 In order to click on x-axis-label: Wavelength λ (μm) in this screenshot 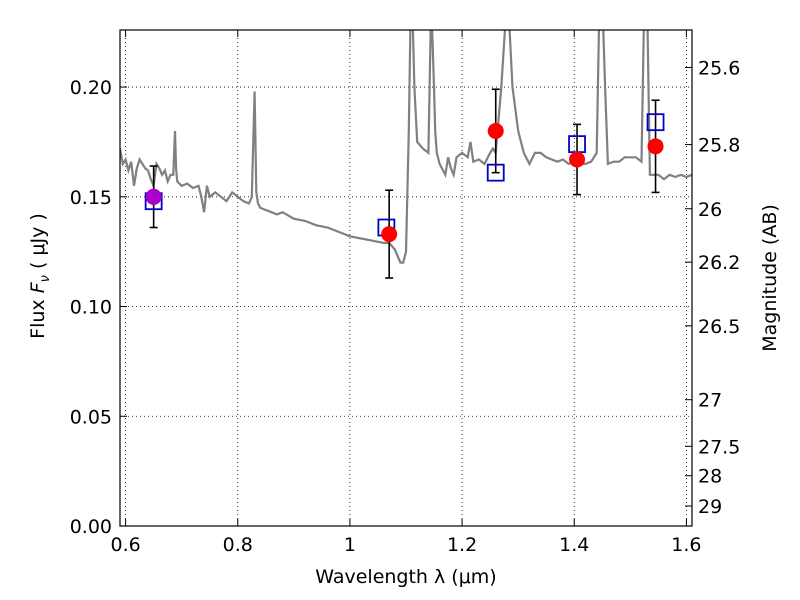, I will do `click(405, 577)`.